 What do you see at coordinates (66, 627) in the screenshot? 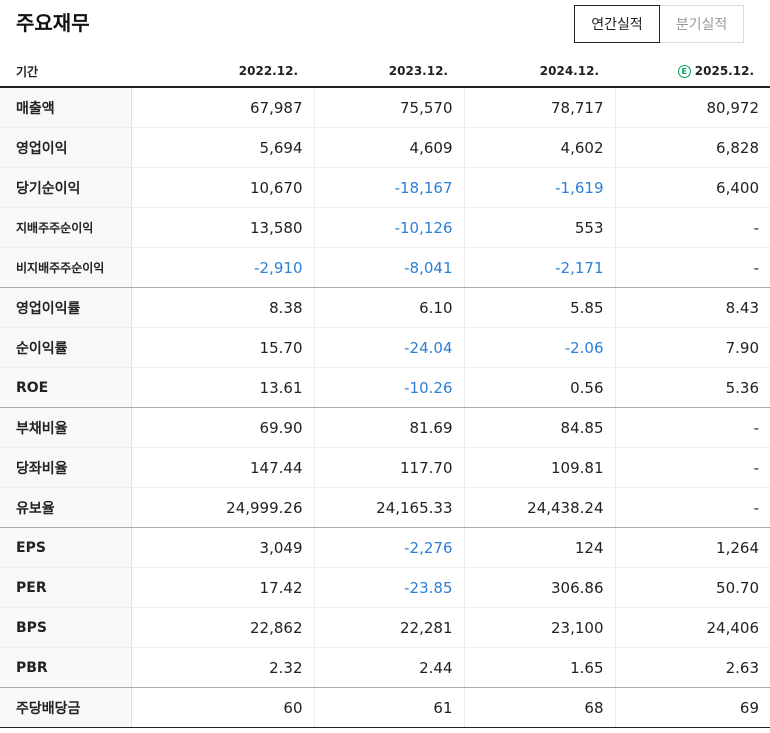
I see `row-label: BPS` at bounding box center [66, 627].